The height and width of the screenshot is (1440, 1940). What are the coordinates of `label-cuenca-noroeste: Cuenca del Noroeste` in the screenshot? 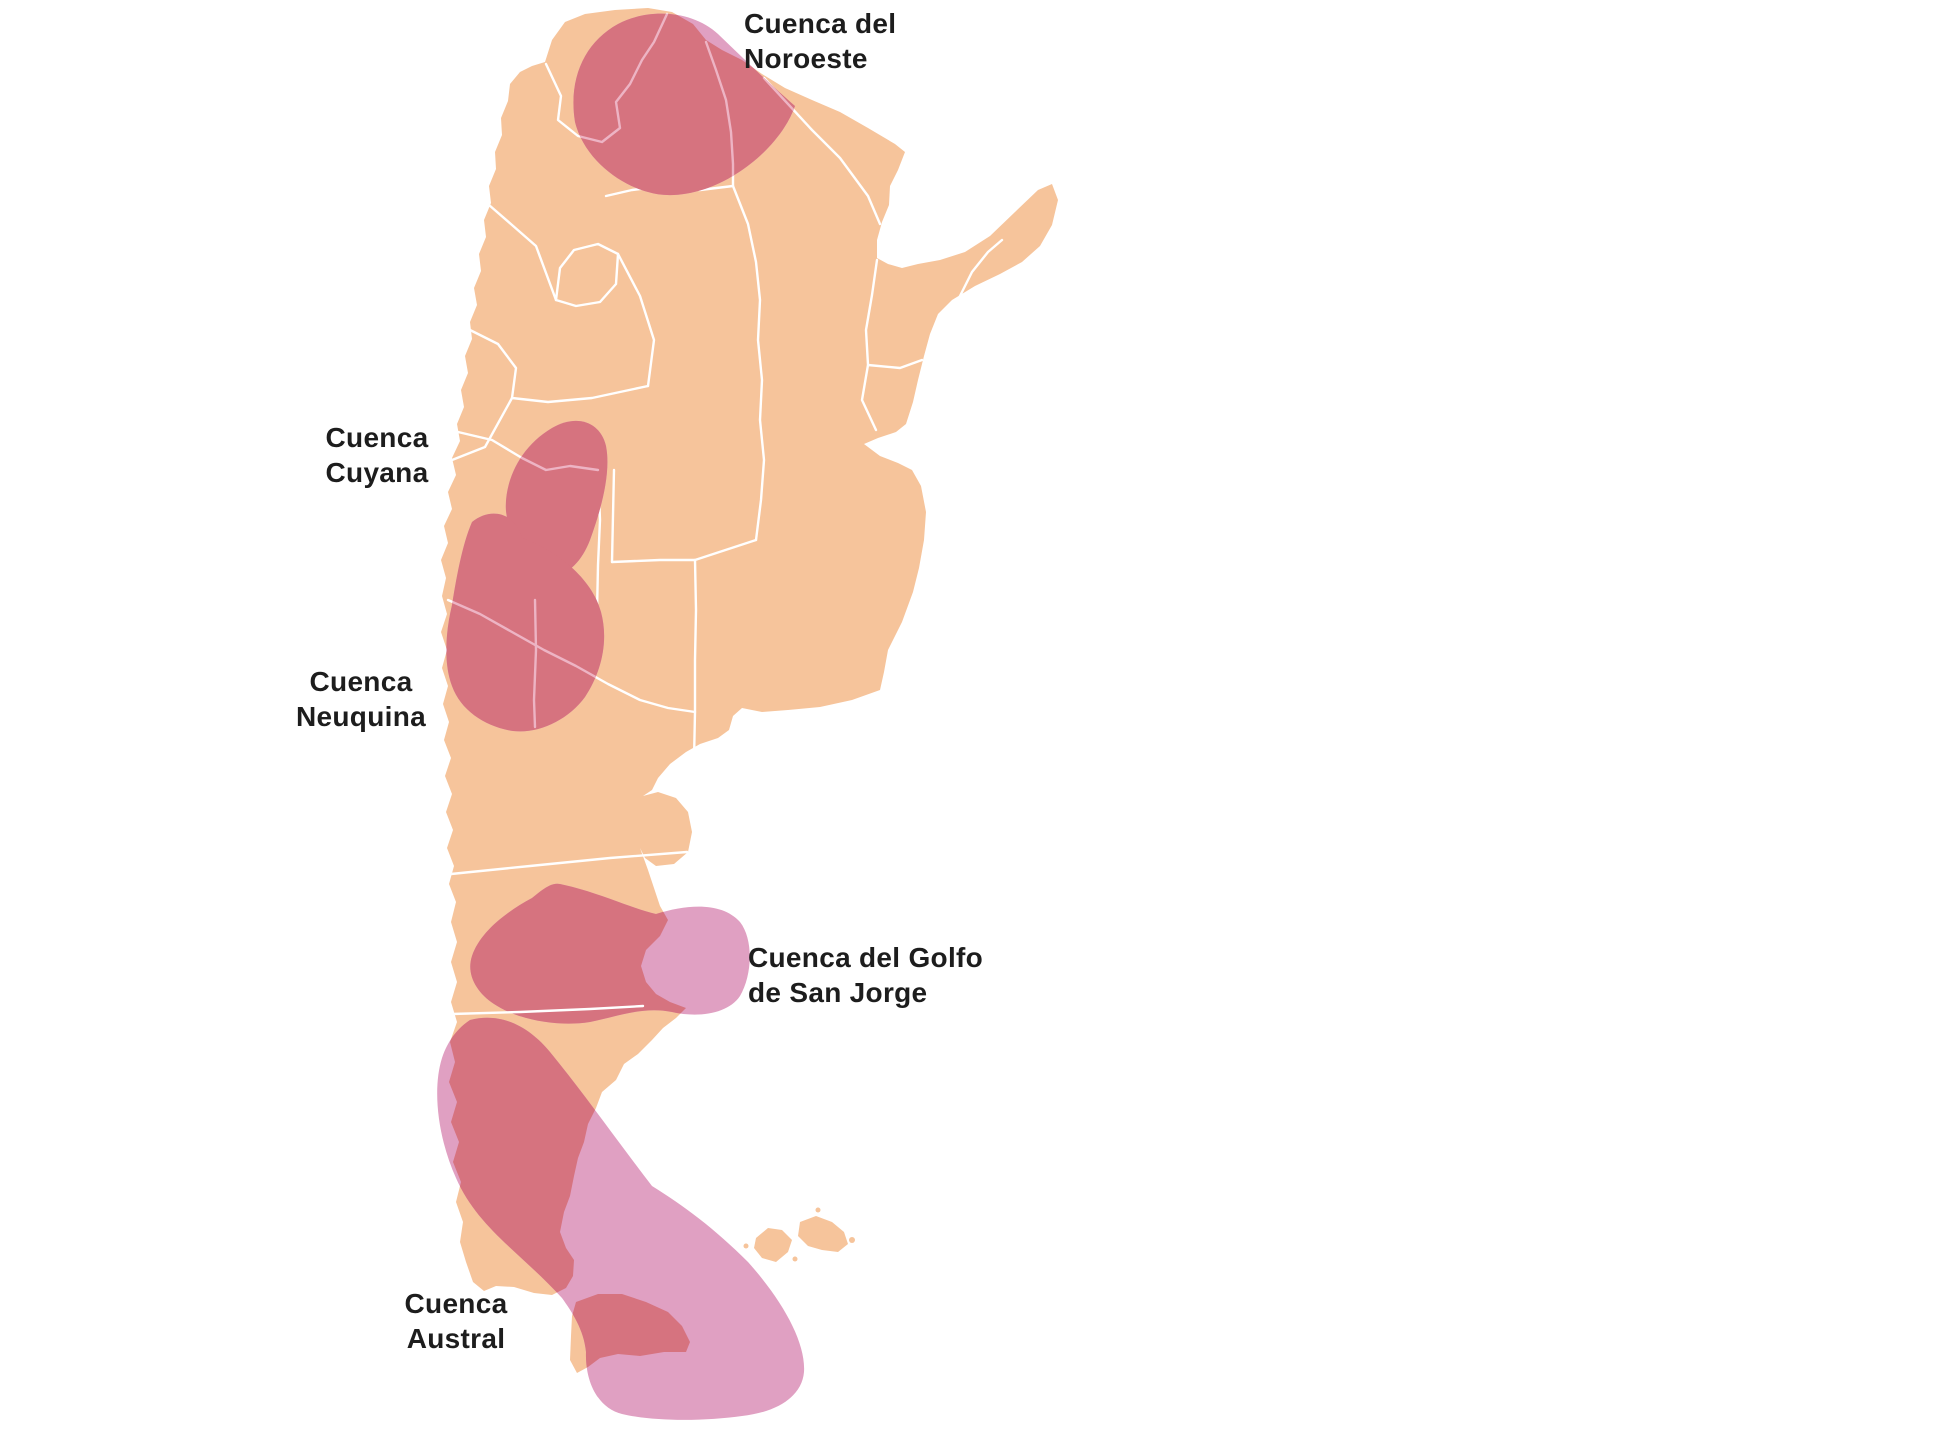 It's located at (820, 41).